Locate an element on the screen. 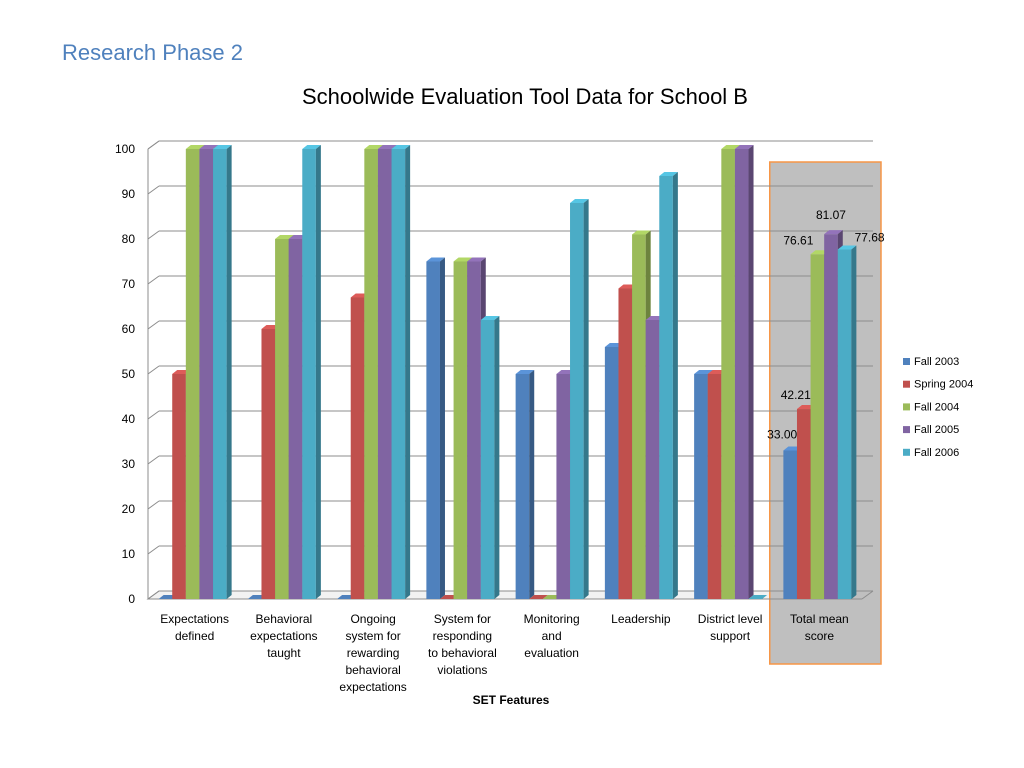  legend-label: Fall 2004 is located at coordinates (936, 407).